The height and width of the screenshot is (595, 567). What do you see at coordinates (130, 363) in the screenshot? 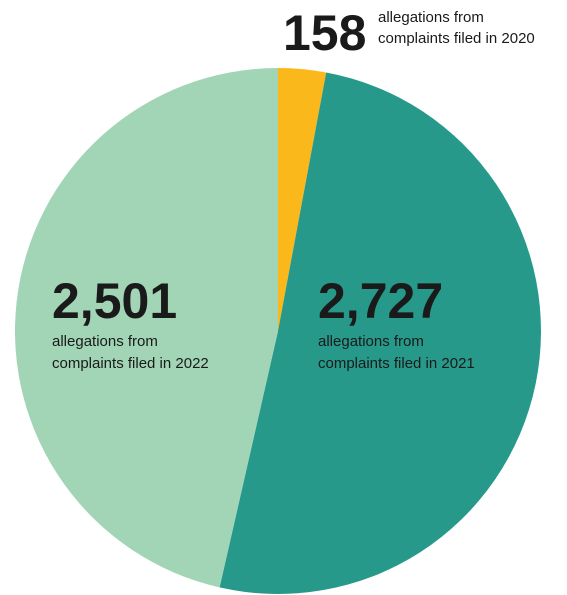
I see `slice-label: complaints filed in 2022` at bounding box center [130, 363].